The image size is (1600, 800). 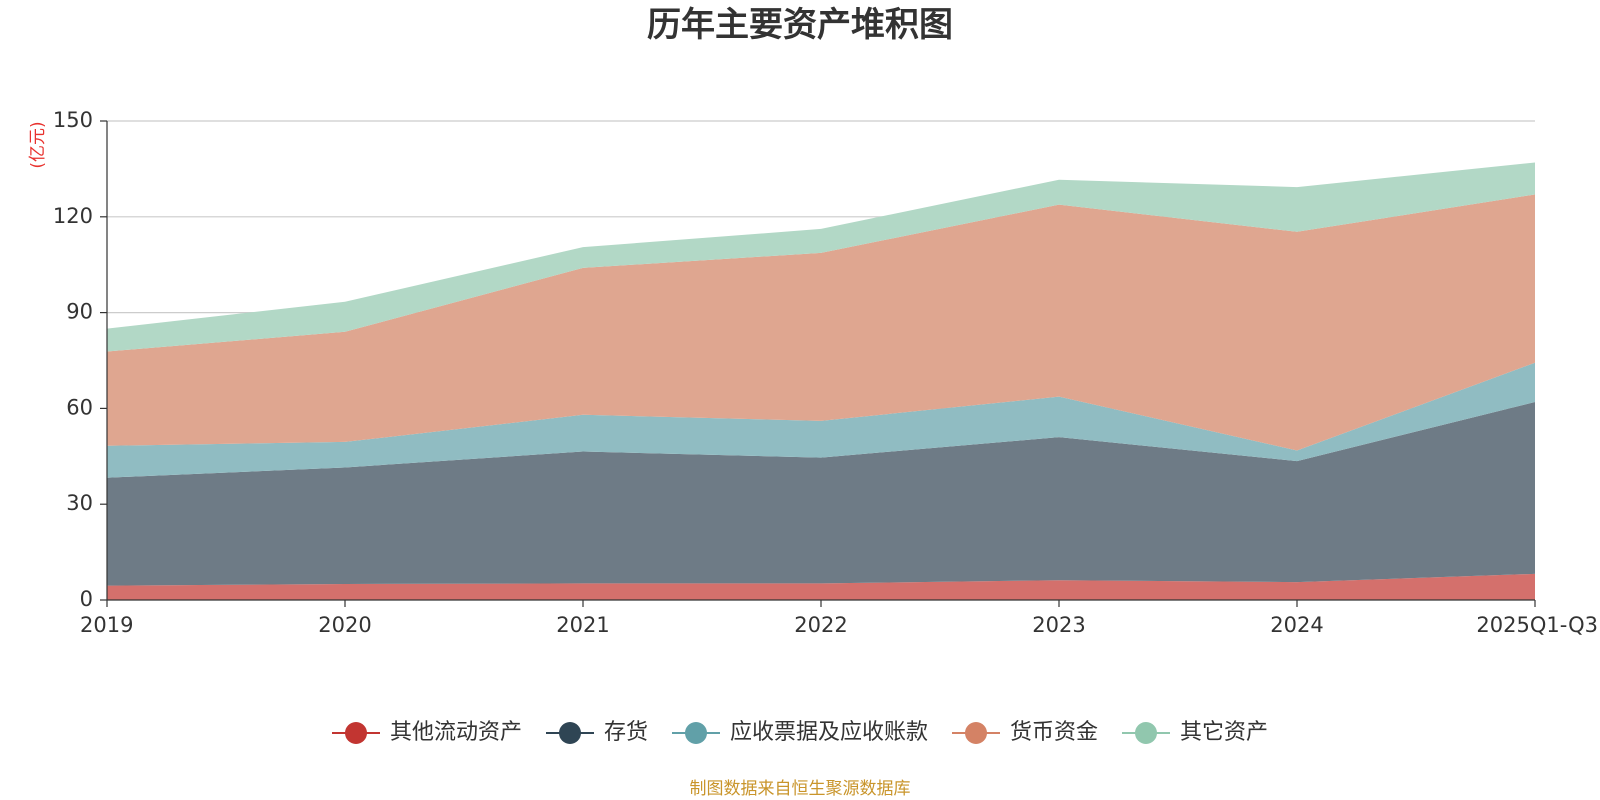 What do you see at coordinates (86, 599) in the screenshot?
I see `y-tick-label: 0` at bounding box center [86, 599].